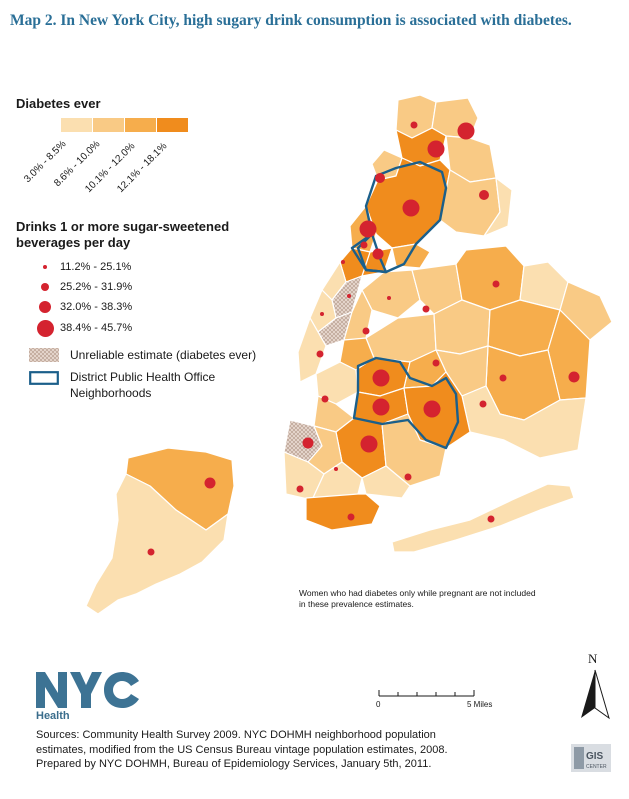 This screenshot has width=629, height=799. Describe the element at coordinates (87, 690) in the screenshot. I see `nyc-logo` at that location.